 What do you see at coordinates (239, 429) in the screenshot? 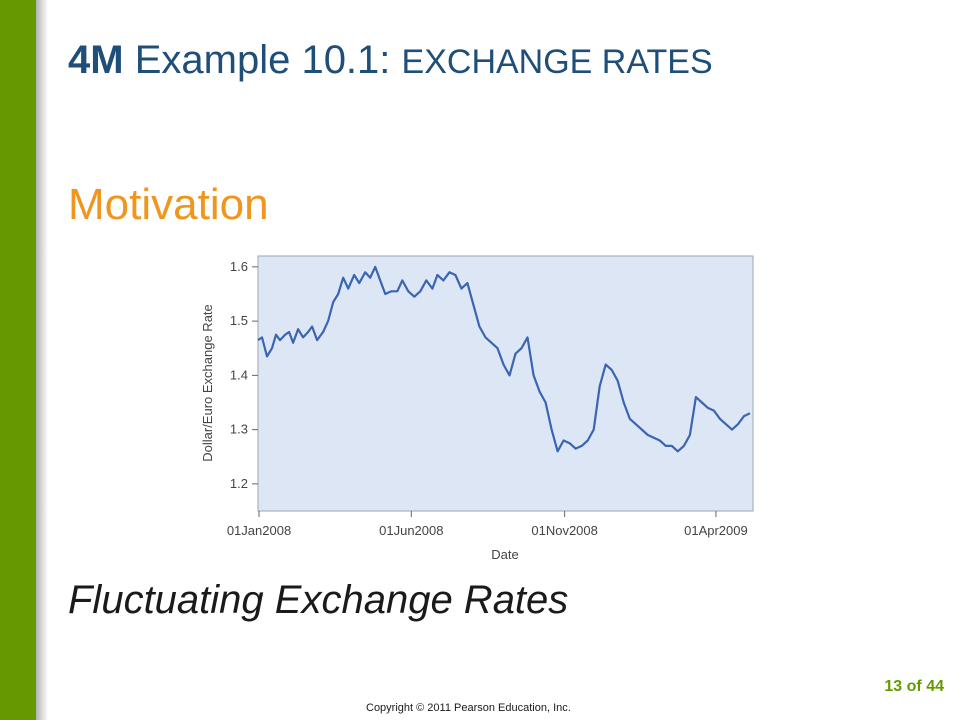
I see `y-tick-label: 1.3` at bounding box center [239, 429].